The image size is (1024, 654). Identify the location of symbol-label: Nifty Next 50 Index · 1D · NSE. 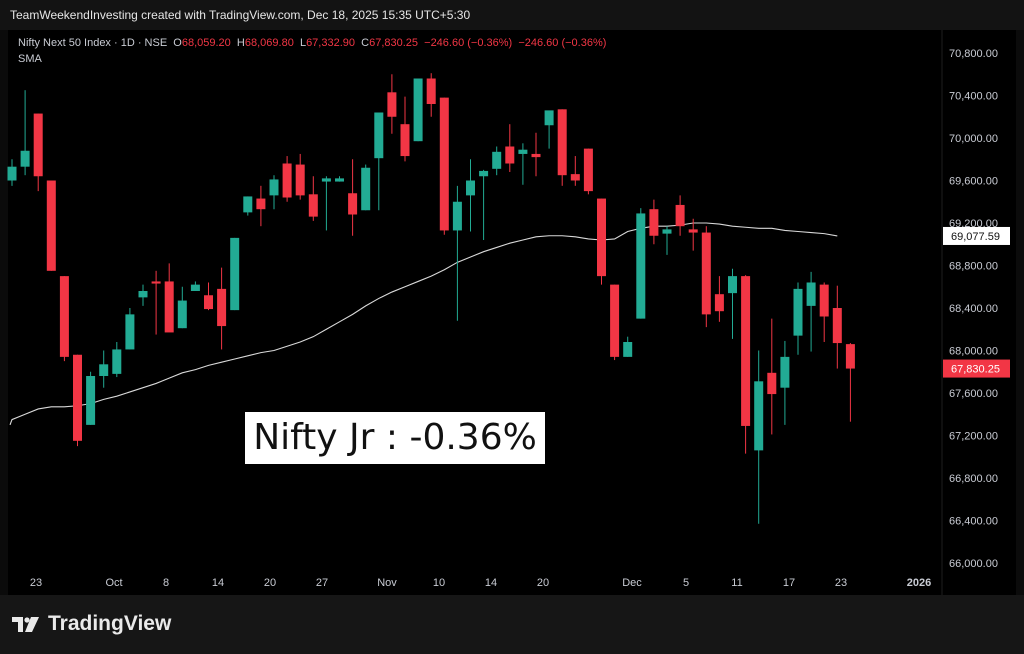
(93, 43).